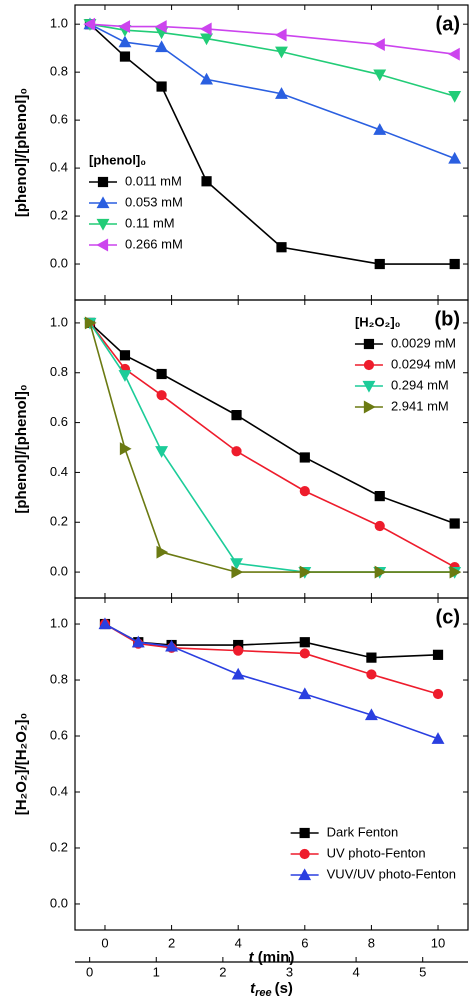  What do you see at coordinates (284, 988) in the screenshot?
I see `x2-axis-unit: (s)` at bounding box center [284, 988].